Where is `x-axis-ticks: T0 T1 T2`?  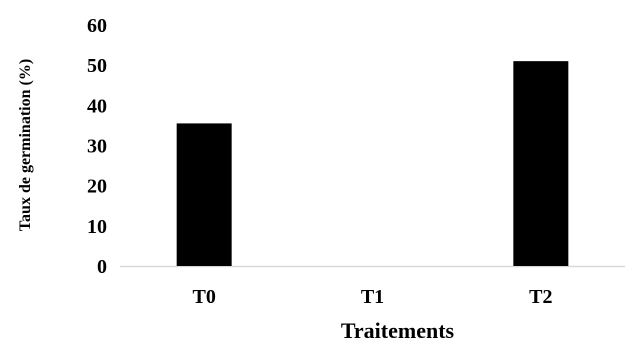 x-axis-ticks: T0 T1 T2 is located at coordinates (372, 297).